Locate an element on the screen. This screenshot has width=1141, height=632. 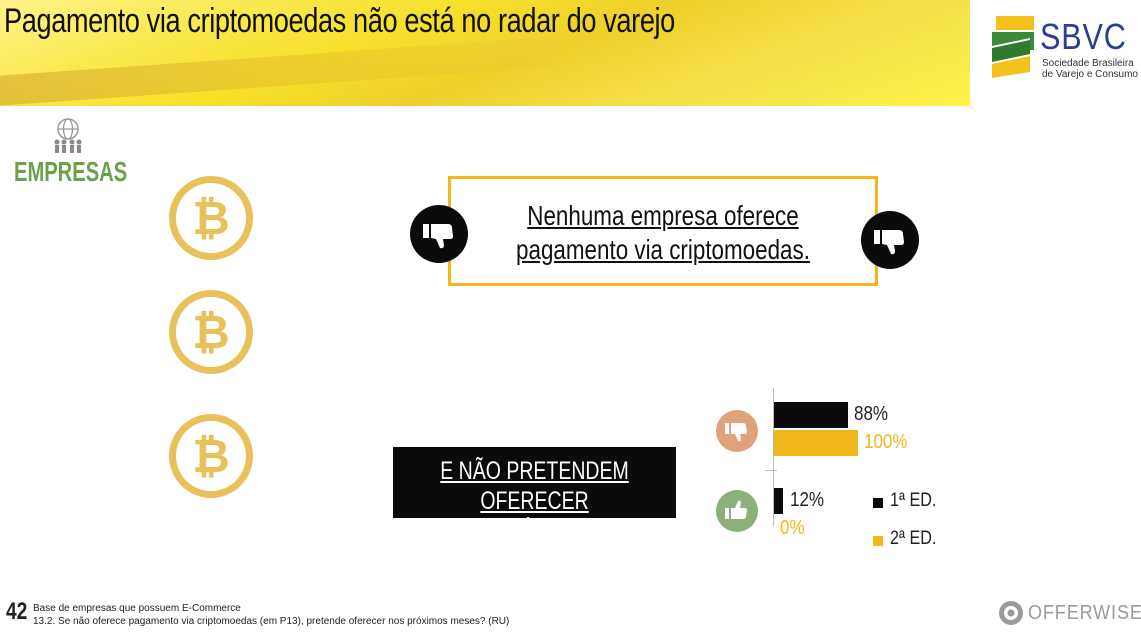
bar-value-label: 12% is located at coordinates (807, 500).